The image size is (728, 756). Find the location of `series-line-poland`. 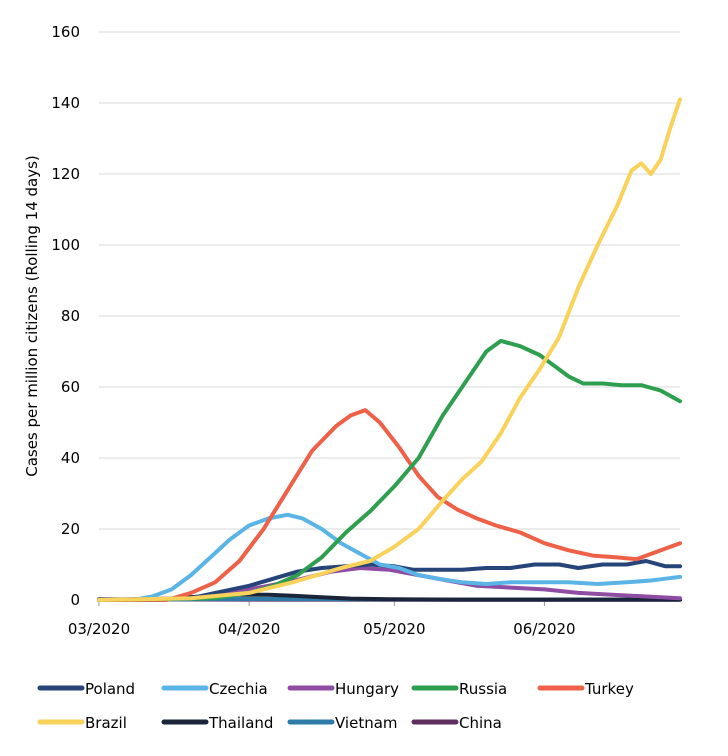

series-line-poland is located at coordinates (389, 580).